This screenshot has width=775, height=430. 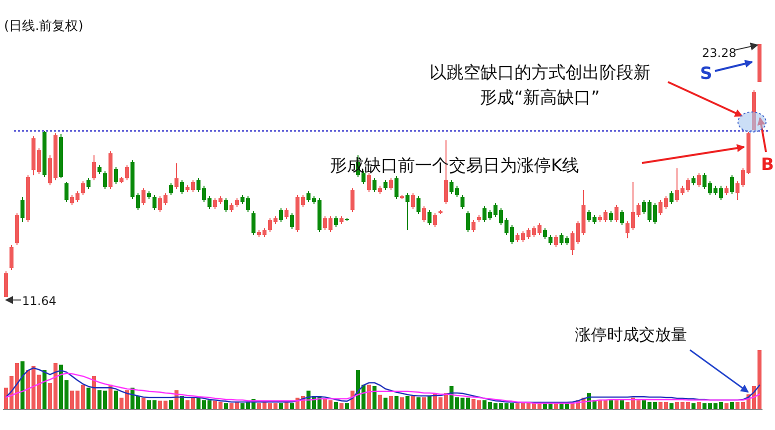 What do you see at coordinates (44, 26) in the screenshot?
I see `chart-title: (日线.前复权)` at bounding box center [44, 26].